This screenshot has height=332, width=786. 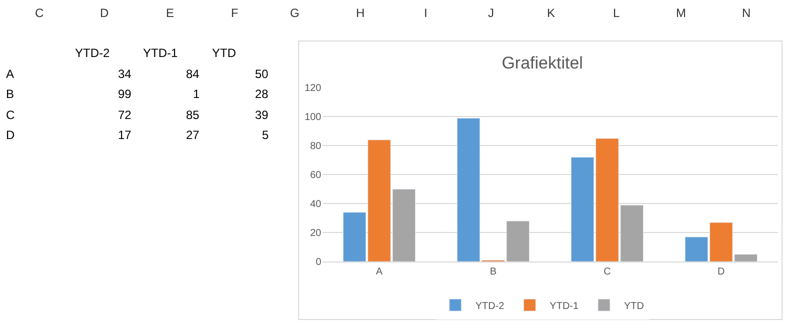 What do you see at coordinates (125, 74) in the screenshot?
I see `data-label: 34` at bounding box center [125, 74].